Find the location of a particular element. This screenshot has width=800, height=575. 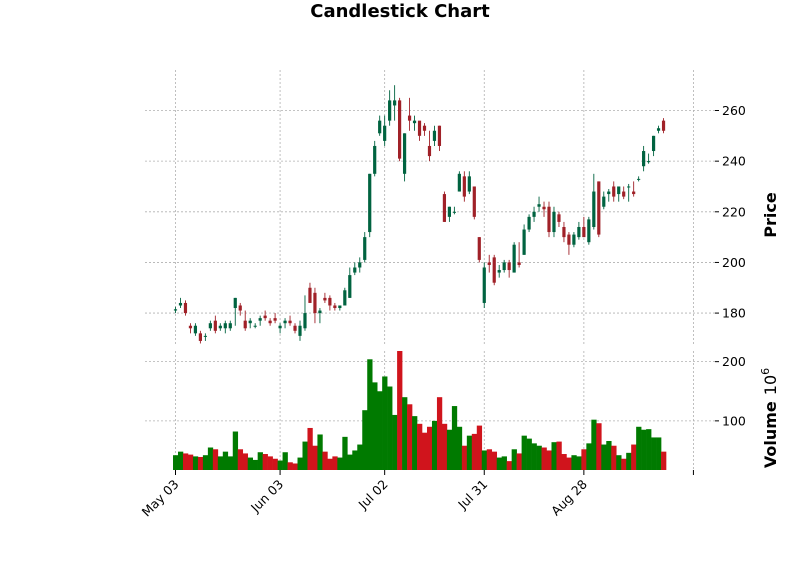

x-tick-label: Jul 31 is located at coordinates (472, 495).